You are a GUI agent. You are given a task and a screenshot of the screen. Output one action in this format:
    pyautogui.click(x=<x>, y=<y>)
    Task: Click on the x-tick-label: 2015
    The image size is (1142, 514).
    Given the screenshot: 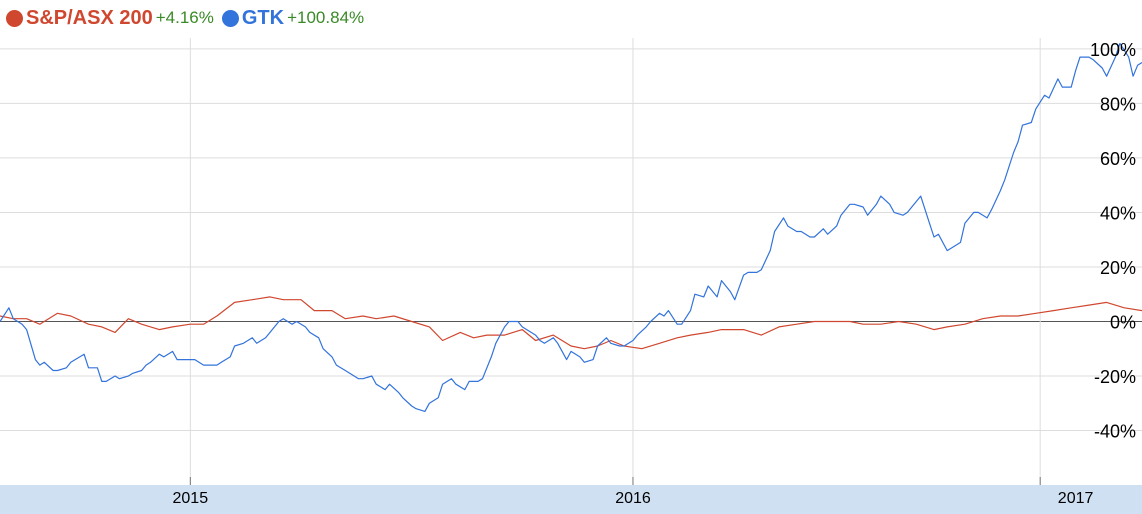 What is the action you would take?
    pyautogui.click(x=190, y=498)
    